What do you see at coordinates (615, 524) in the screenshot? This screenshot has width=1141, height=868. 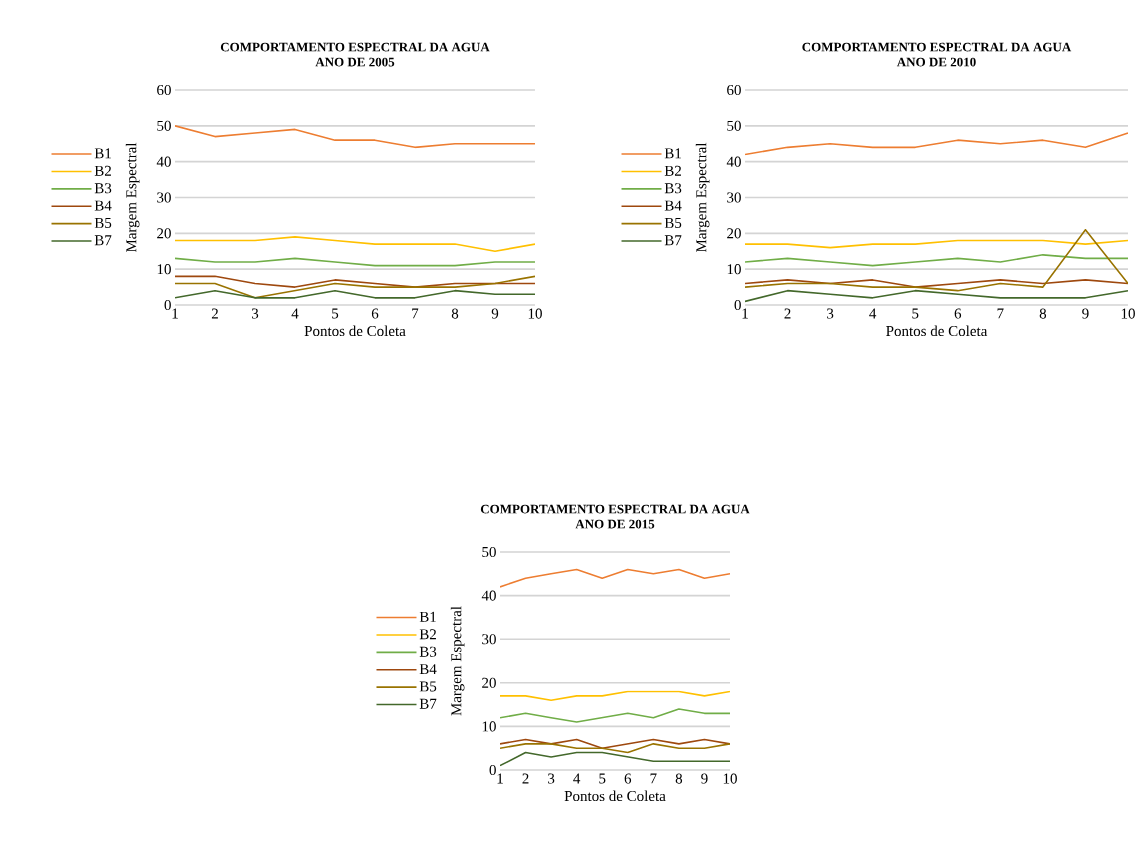 I see `chart-subtitle: ANO DE 2015` at bounding box center [615, 524].